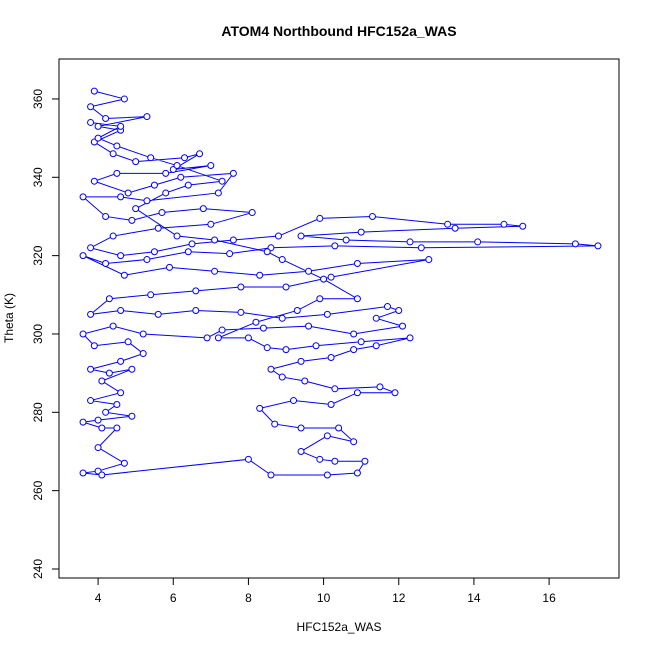 The height and width of the screenshot is (655, 650). Describe the element at coordinates (38, 412) in the screenshot. I see `y-tick-label: 280` at that location.